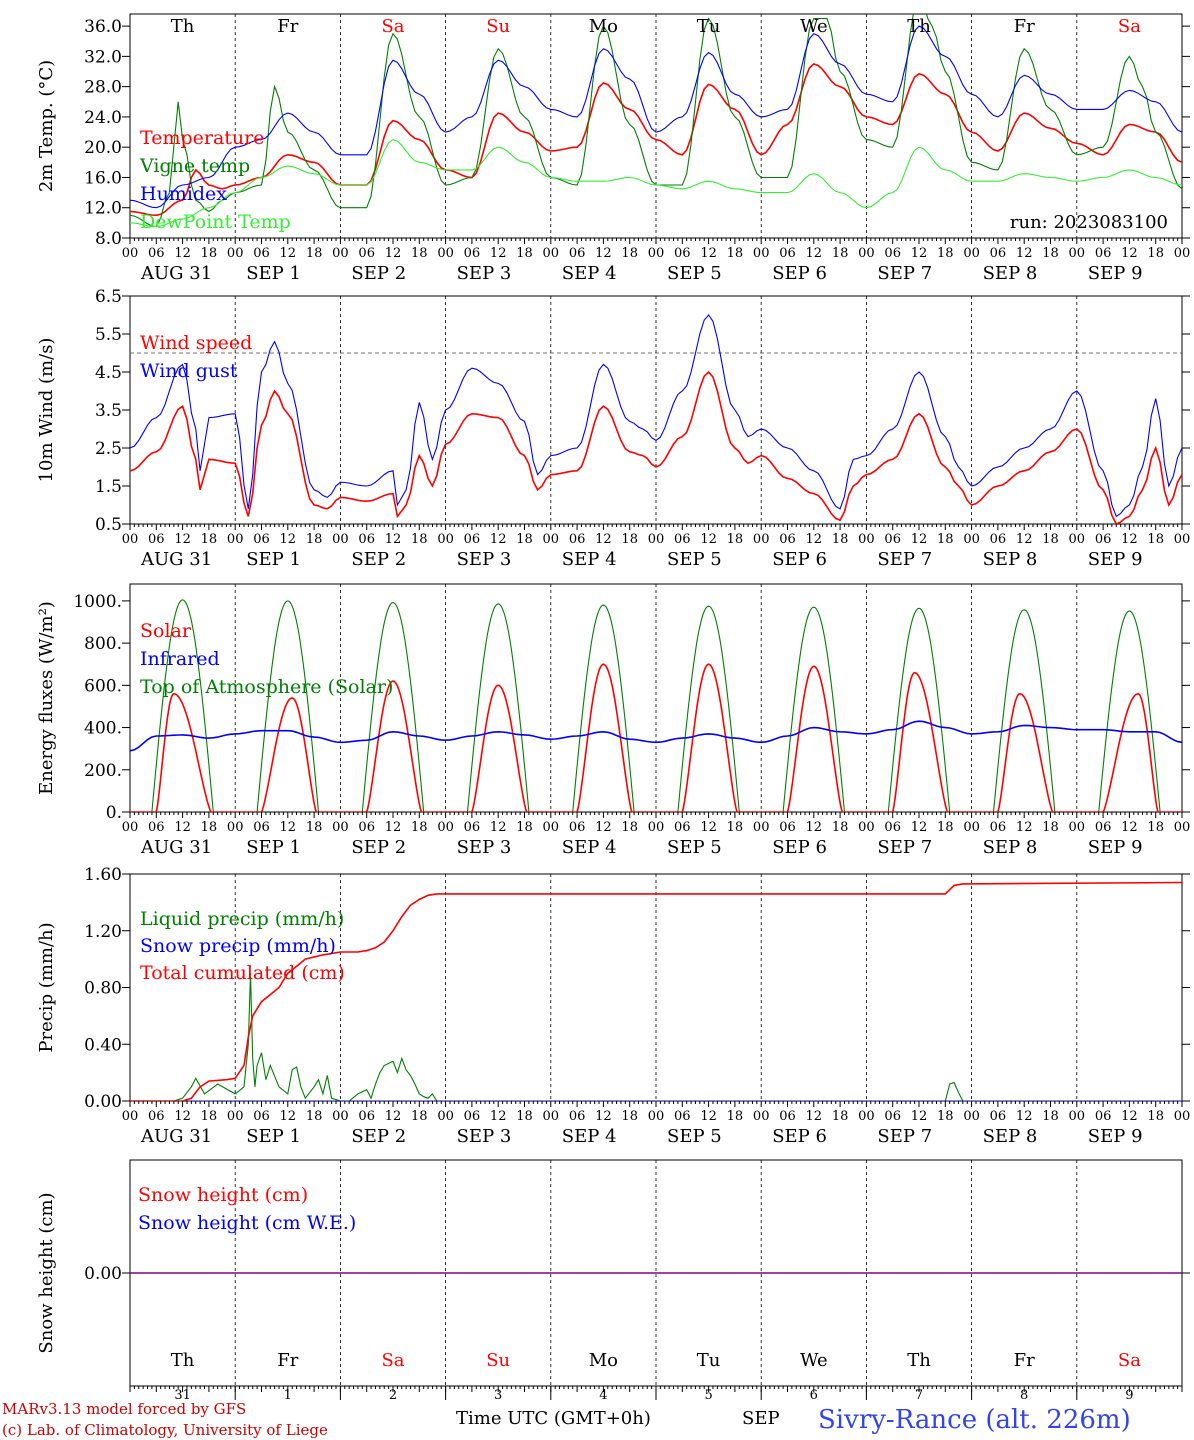  Describe the element at coordinates (814, 1395) in the screenshot. I see `day-number-label: 6` at that location.